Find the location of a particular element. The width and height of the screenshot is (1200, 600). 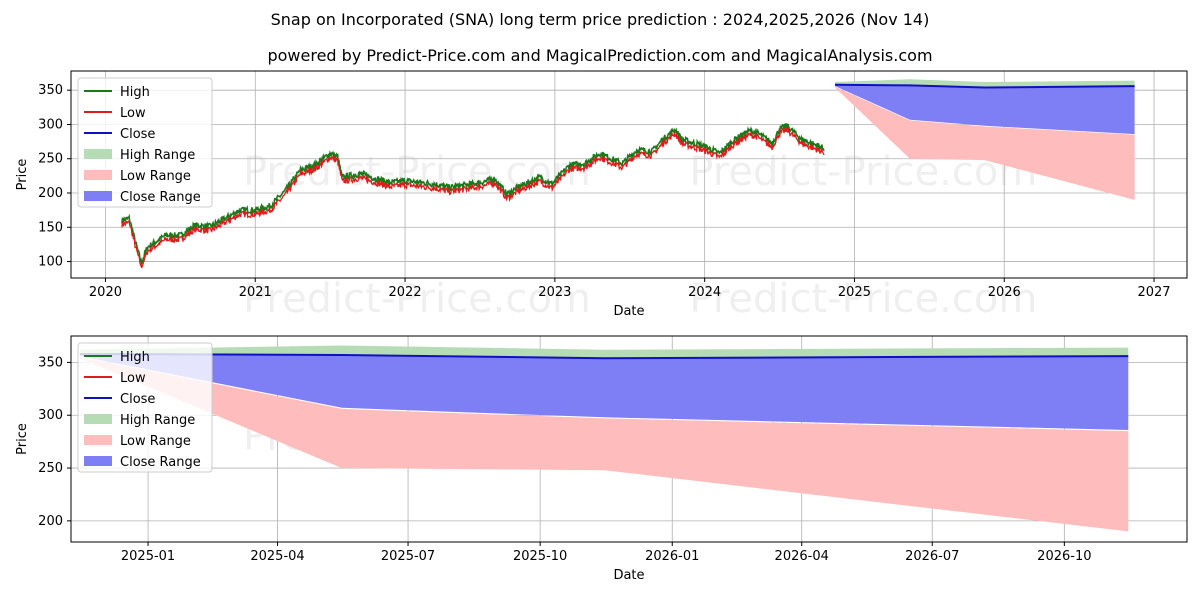

p0-close-range-area is located at coordinates (985, 109).